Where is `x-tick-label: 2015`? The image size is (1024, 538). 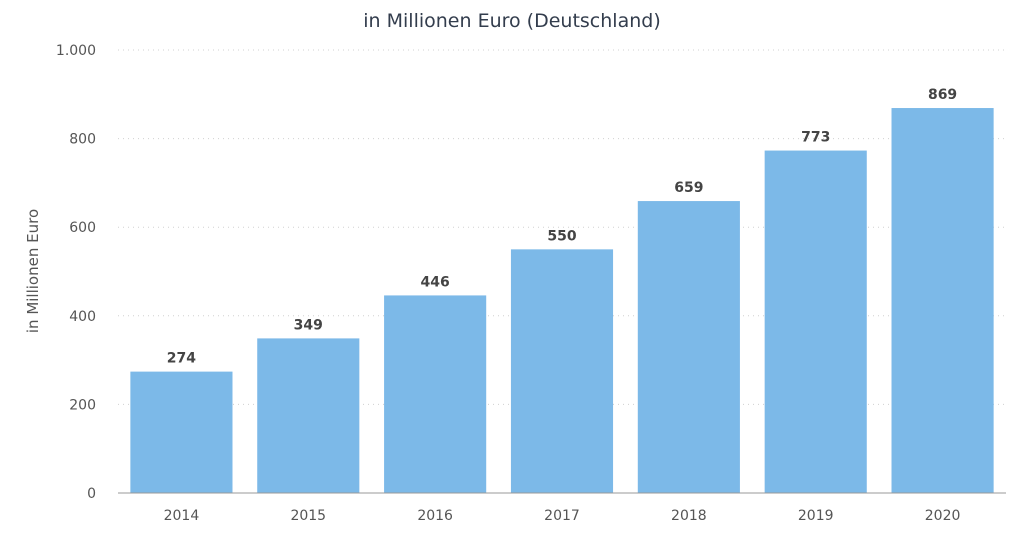 x-tick-label: 2015 is located at coordinates (308, 516).